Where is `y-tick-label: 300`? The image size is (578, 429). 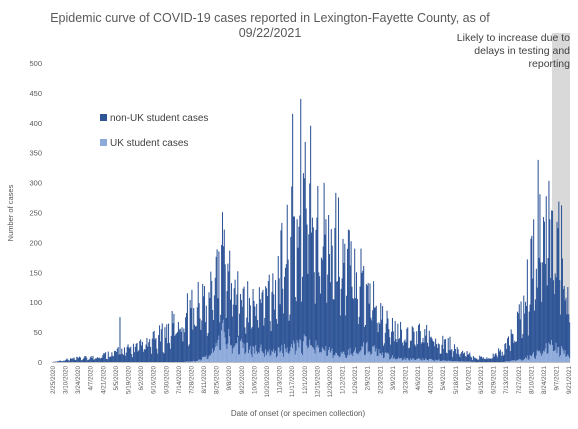 y-tick-label: 300 is located at coordinates (35, 183).